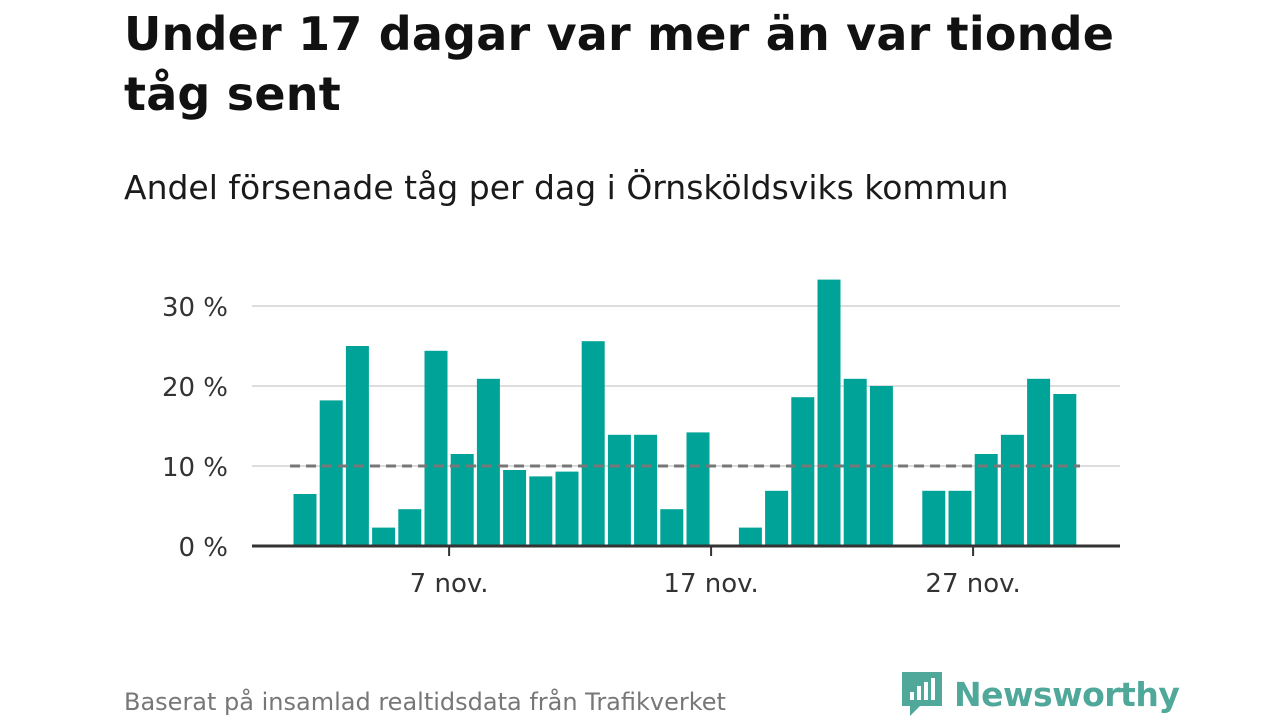 This screenshot has height=720, width=1280. I want to click on y-tick-label-30: 30 %, so click(195, 308).